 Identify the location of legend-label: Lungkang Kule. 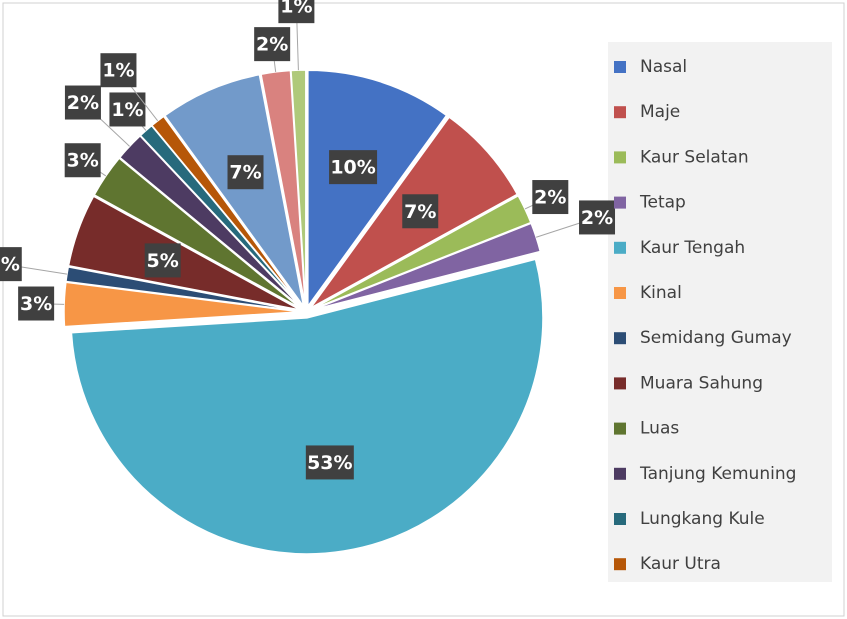
(702, 519).